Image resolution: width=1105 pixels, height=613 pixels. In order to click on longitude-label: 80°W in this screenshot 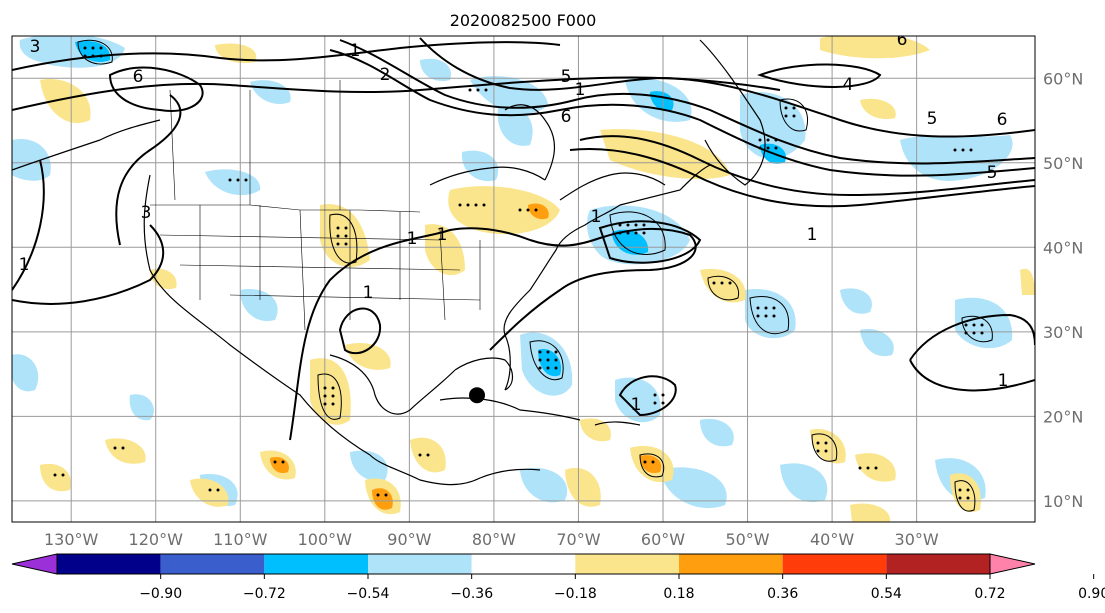, I will do `click(494, 539)`.